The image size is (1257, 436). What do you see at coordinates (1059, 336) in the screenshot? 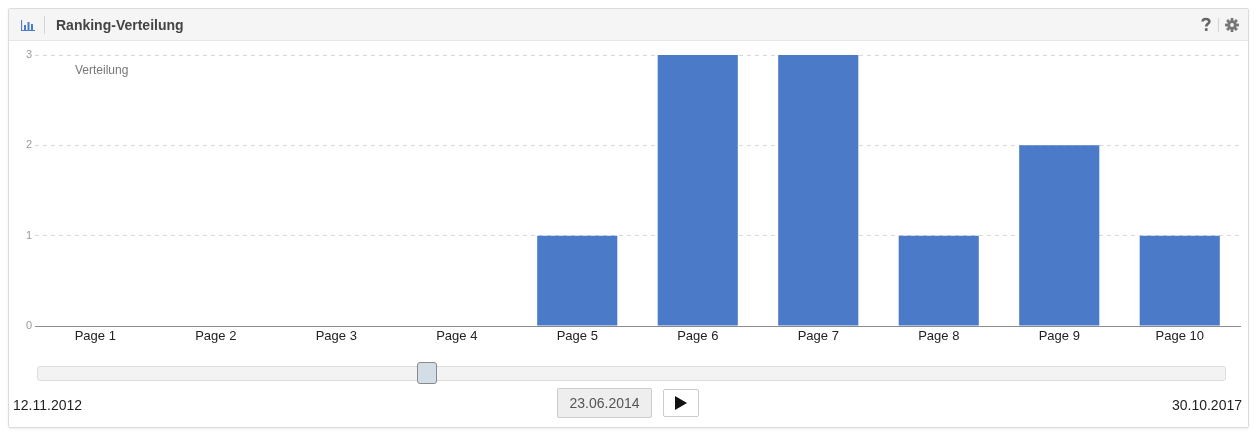
I see `x-tick-label: Page 9` at bounding box center [1059, 336].